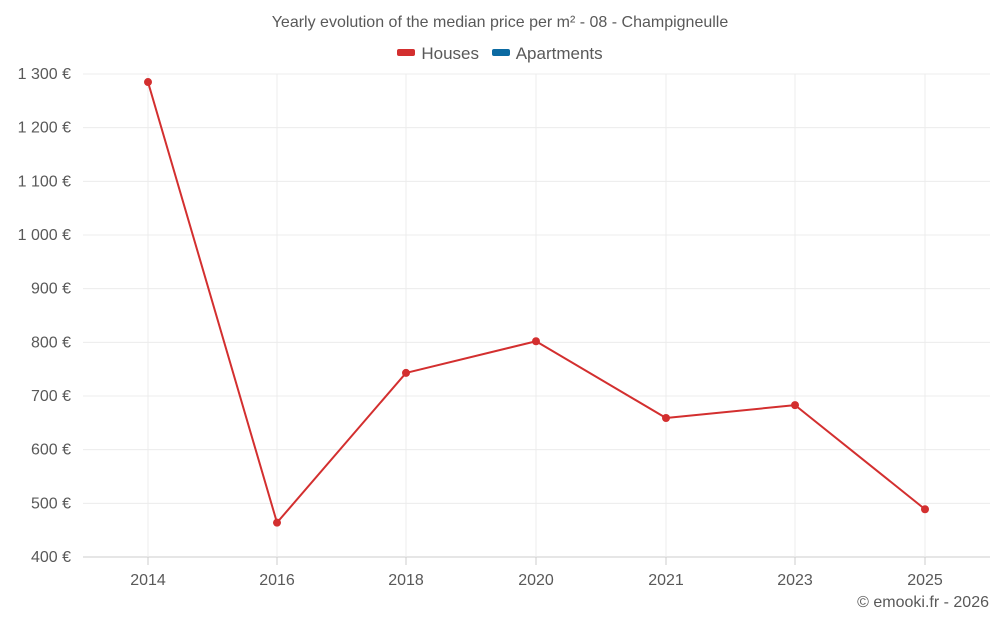 The width and height of the screenshot is (1000, 625). I want to click on legend-swatch-houses, so click(406, 53).